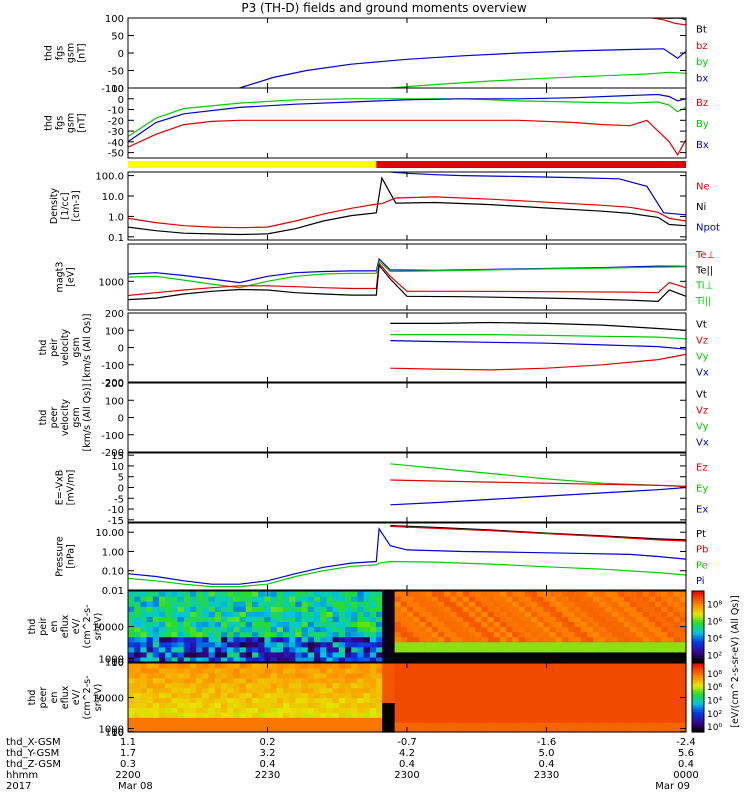  I want to click on y-tick-label: 5, so click(121, 478).